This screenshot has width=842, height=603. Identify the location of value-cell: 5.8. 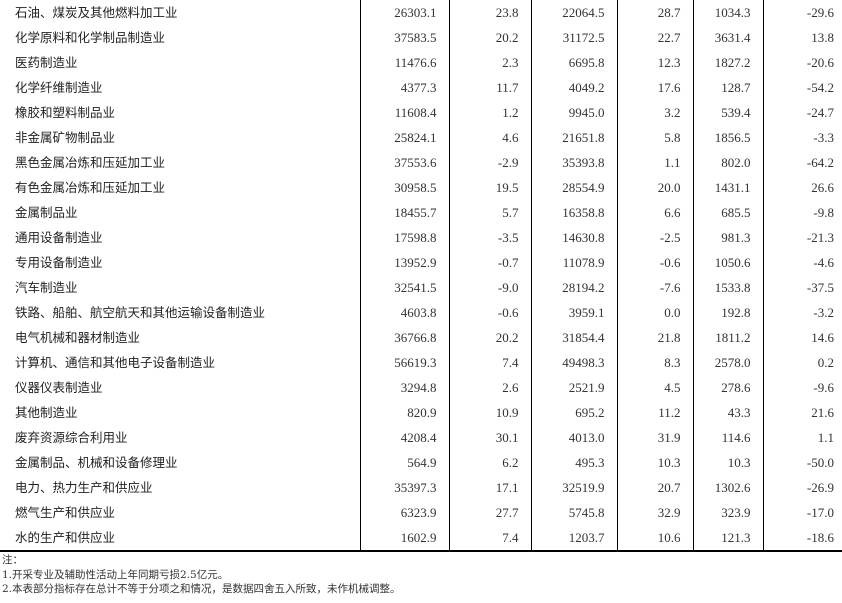
(654, 137).